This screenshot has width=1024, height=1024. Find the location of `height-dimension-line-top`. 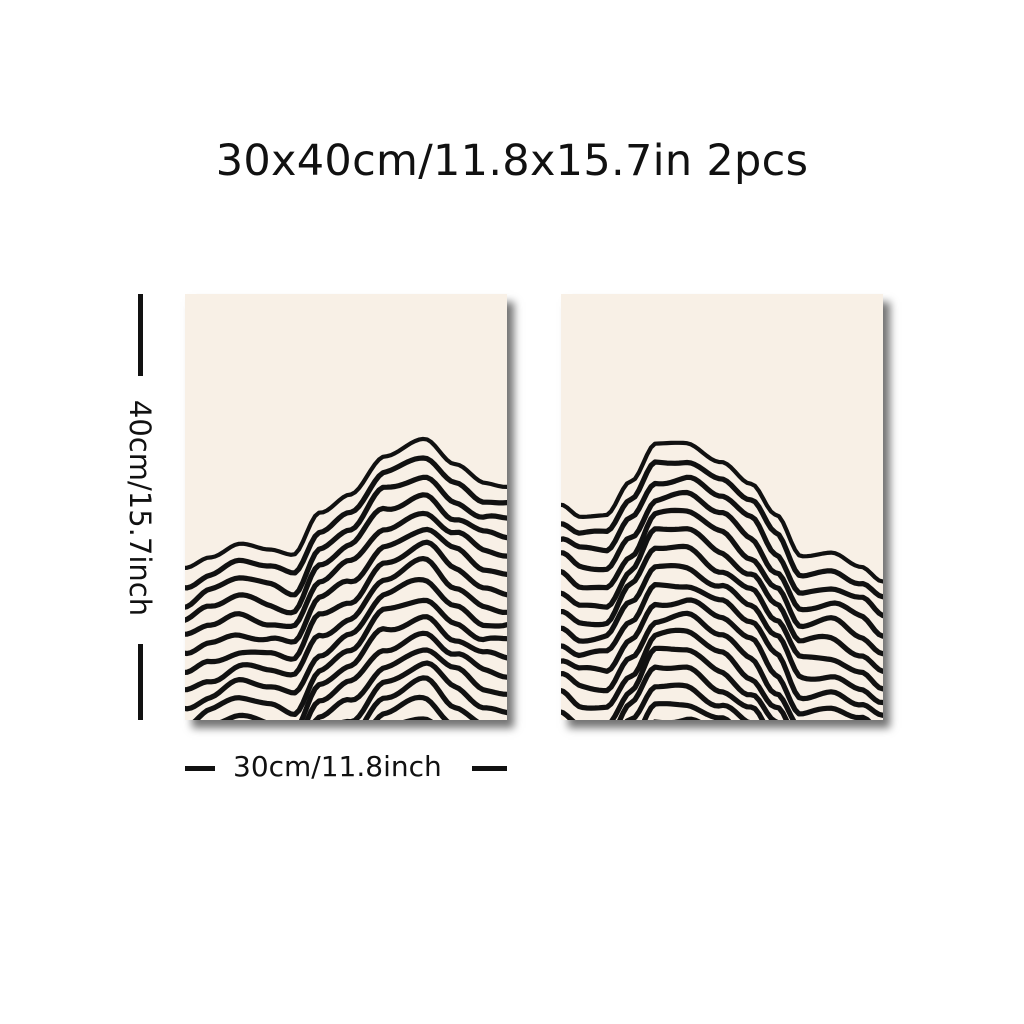

height-dimension-line-top is located at coordinates (140, 335).